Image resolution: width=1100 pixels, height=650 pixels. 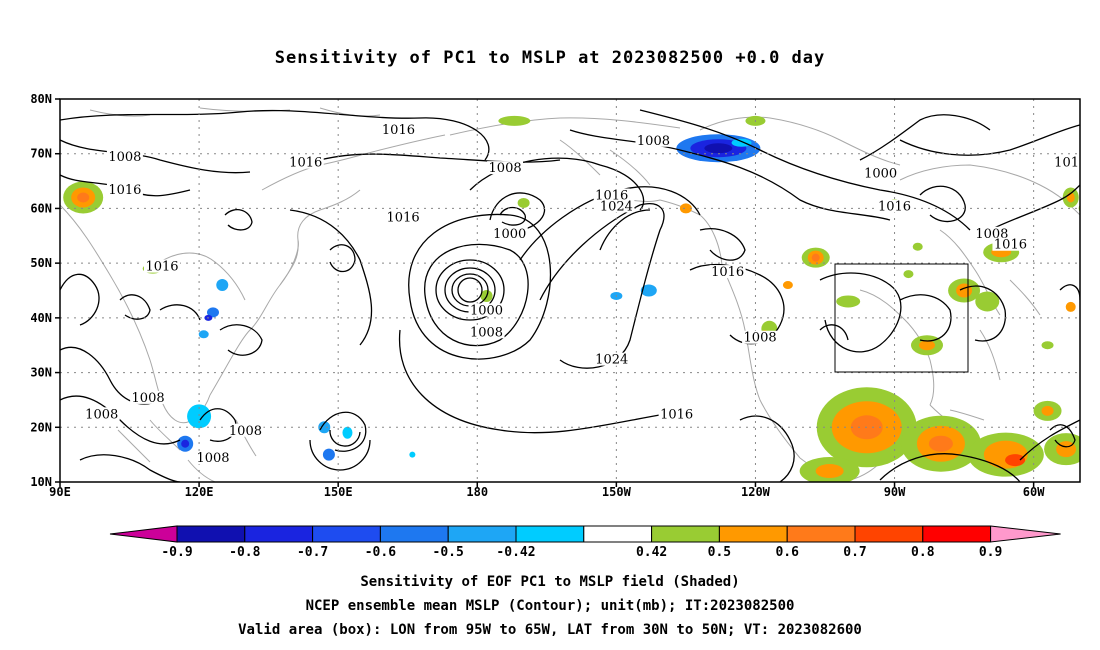 I want to click on colorbar-tick-label: 0.7, so click(x=854, y=552).